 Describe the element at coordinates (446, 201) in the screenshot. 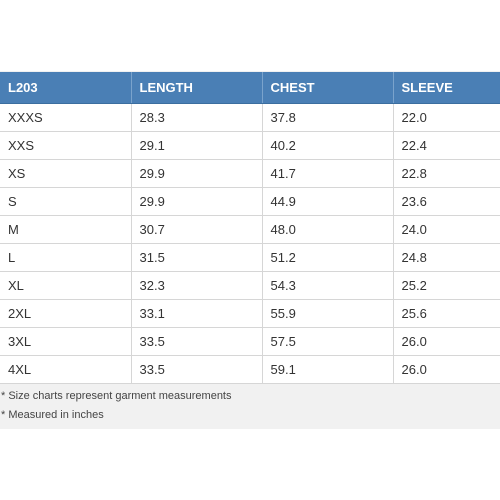

I see `sleeve-cell: 23.6` at that location.